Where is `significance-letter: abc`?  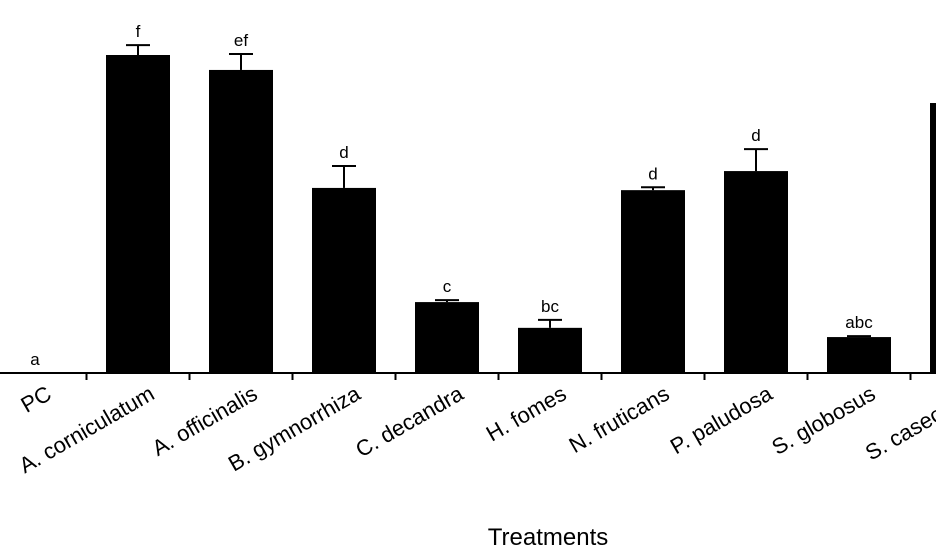
significance-letter: abc is located at coordinates (859, 322).